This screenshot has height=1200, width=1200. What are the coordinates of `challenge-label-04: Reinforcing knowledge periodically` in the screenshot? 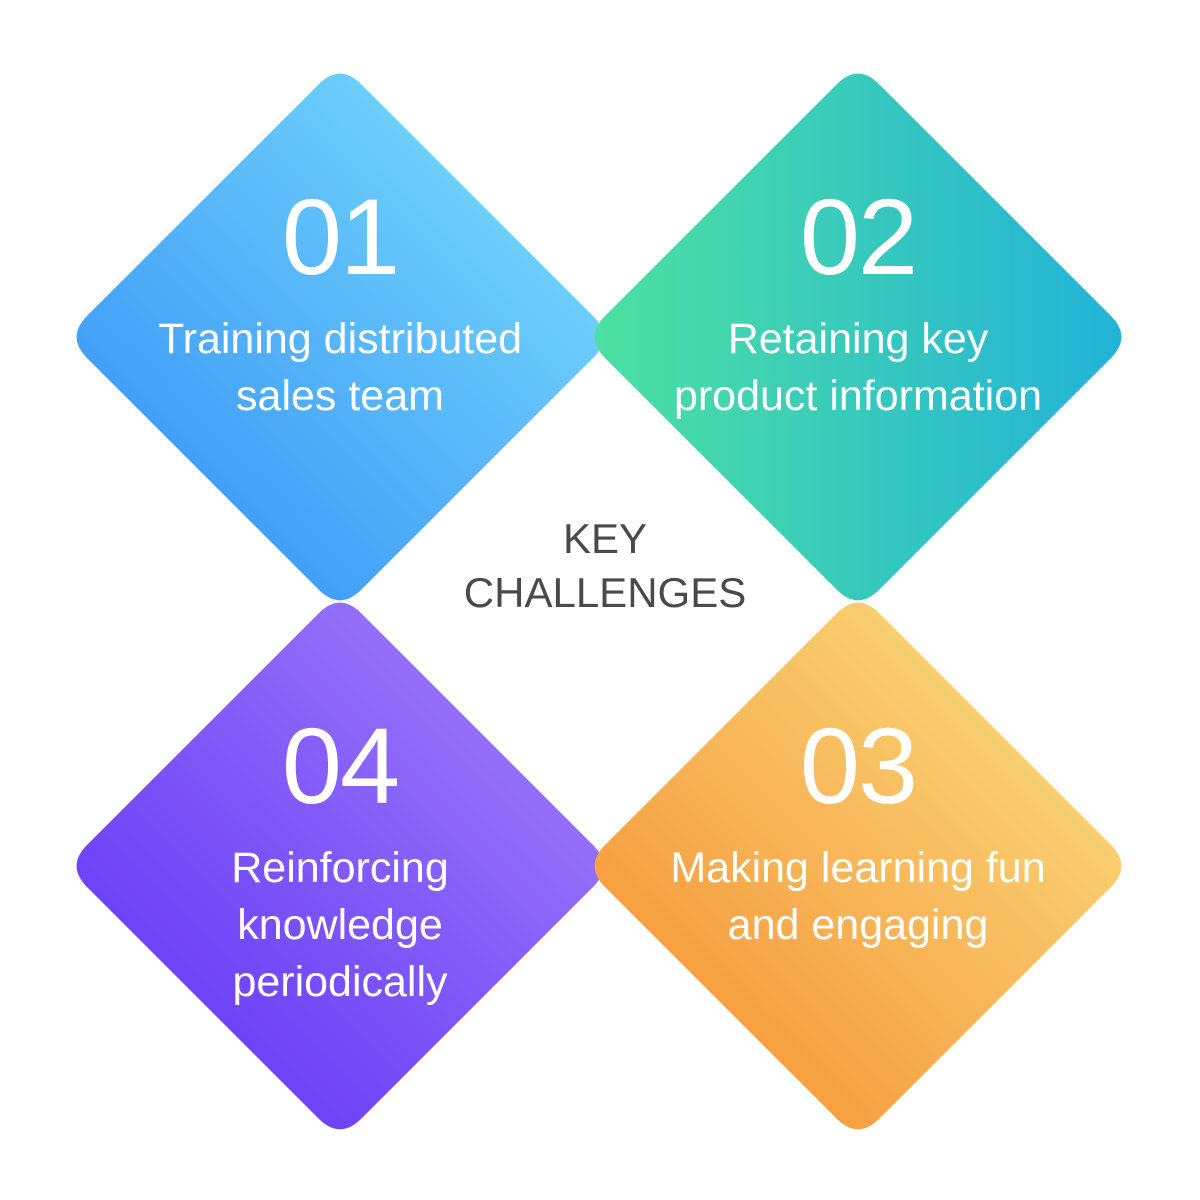 It's located at (340, 925).